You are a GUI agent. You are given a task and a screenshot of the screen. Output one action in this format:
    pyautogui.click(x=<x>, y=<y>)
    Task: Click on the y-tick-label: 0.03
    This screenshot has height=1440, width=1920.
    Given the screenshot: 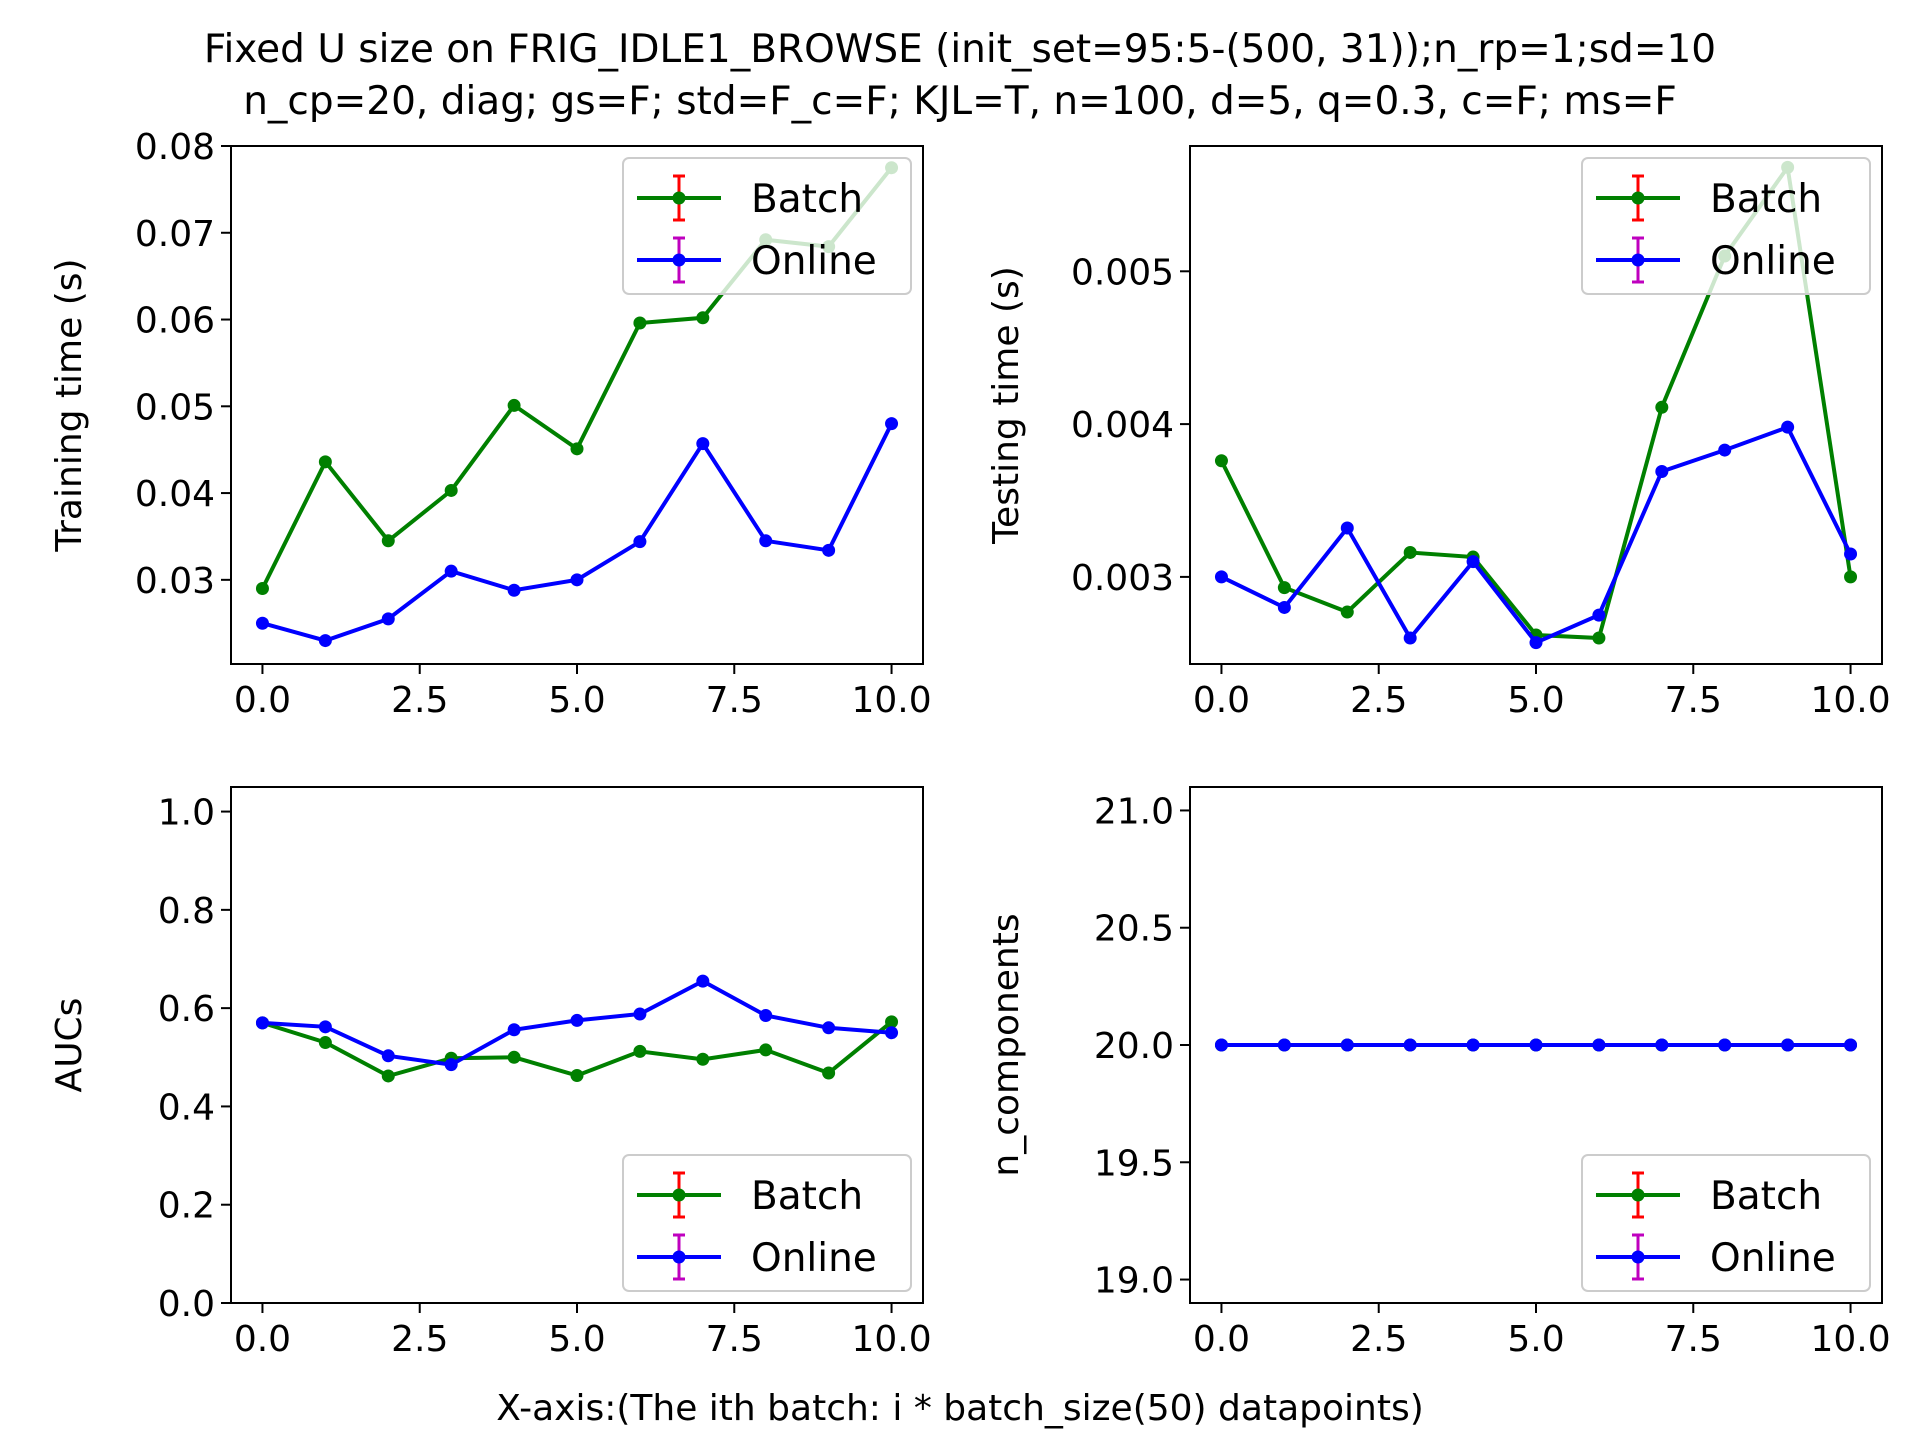 What is the action you would take?
    pyautogui.click(x=175, y=581)
    